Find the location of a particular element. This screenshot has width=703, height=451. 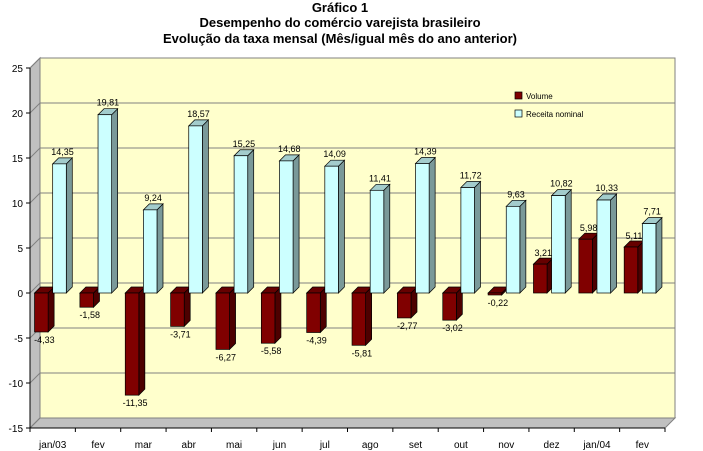

data-label-volume: -1,58 is located at coordinates (89, 315).